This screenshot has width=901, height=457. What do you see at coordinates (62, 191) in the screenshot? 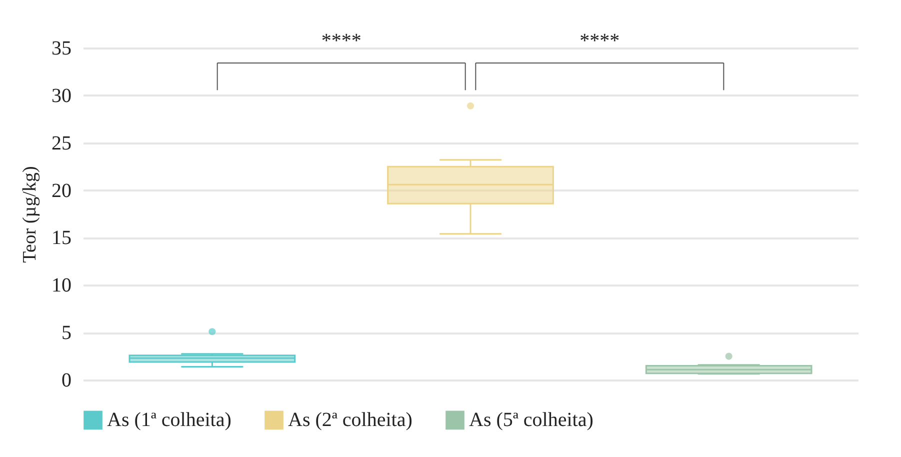
I see `y-tick-label: 20` at bounding box center [62, 191].